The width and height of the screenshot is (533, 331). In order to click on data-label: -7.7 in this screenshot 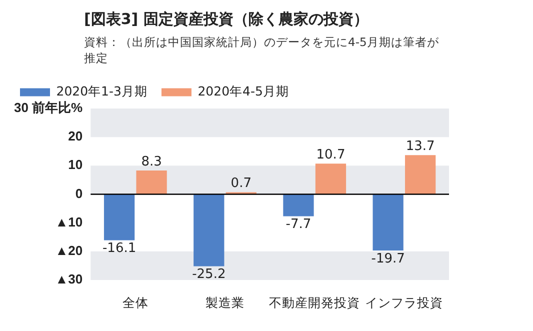, I will do `click(299, 224)`.